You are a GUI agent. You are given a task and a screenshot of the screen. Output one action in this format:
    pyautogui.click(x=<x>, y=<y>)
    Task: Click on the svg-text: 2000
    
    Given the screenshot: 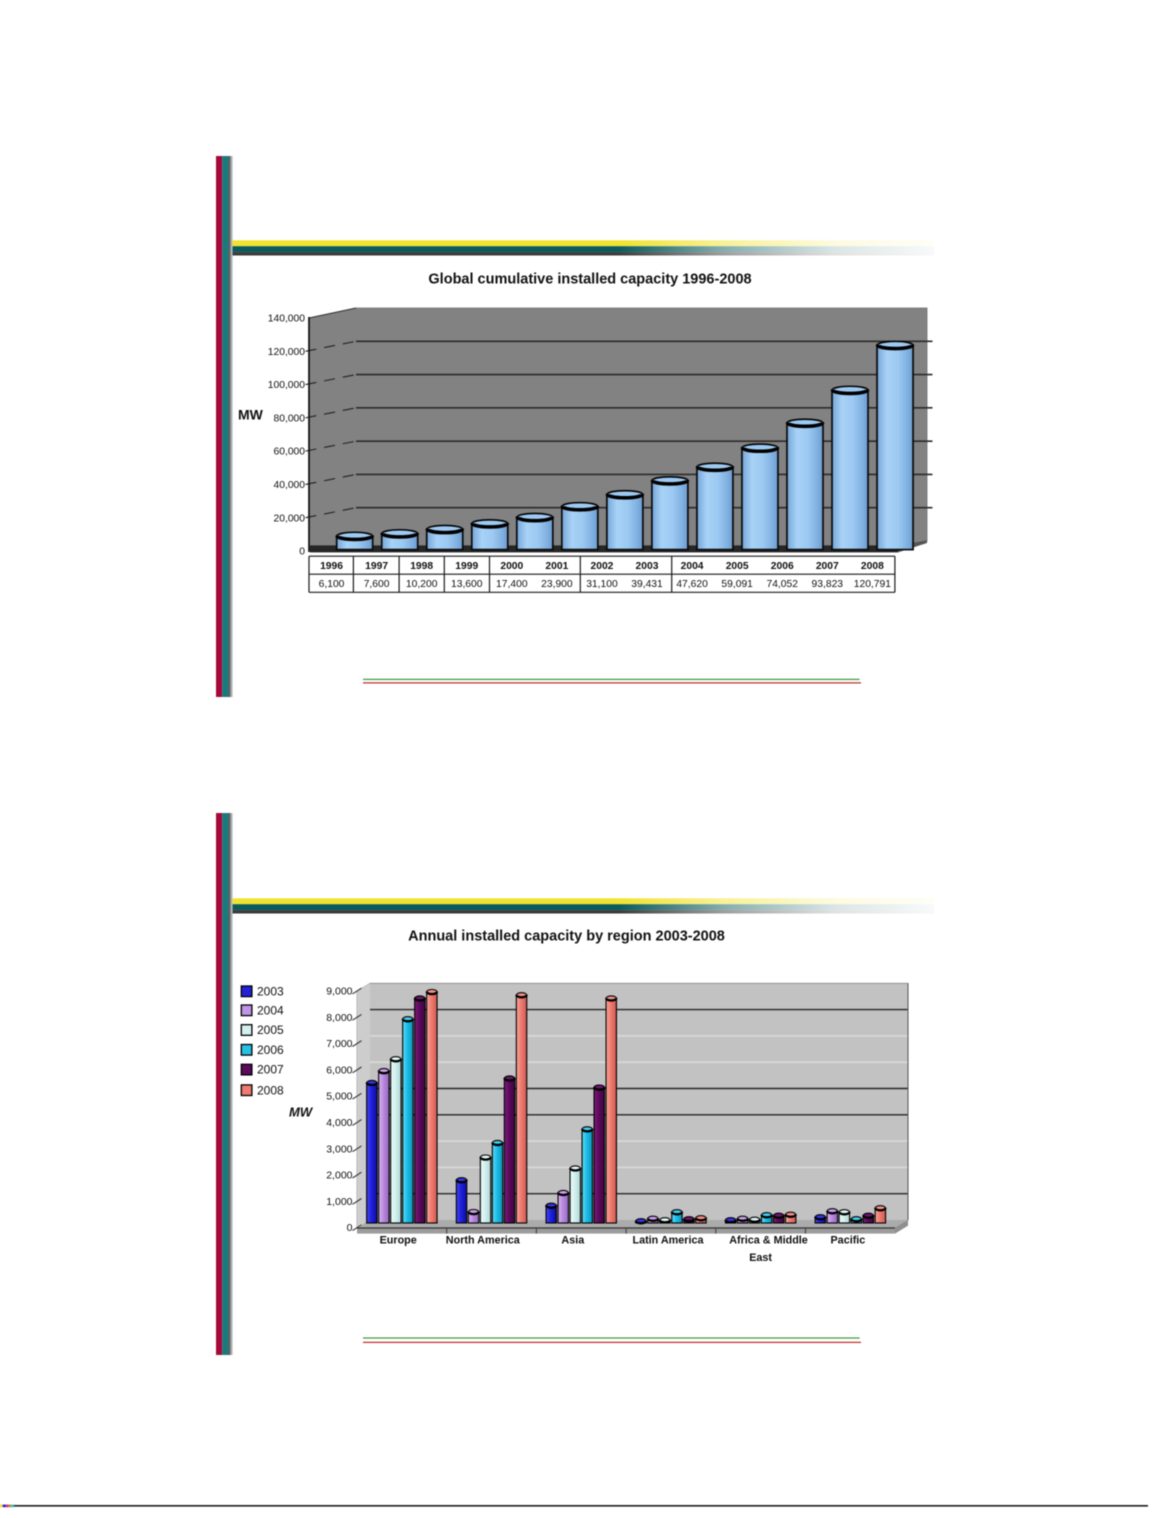 What is the action you would take?
    pyautogui.click(x=511, y=566)
    